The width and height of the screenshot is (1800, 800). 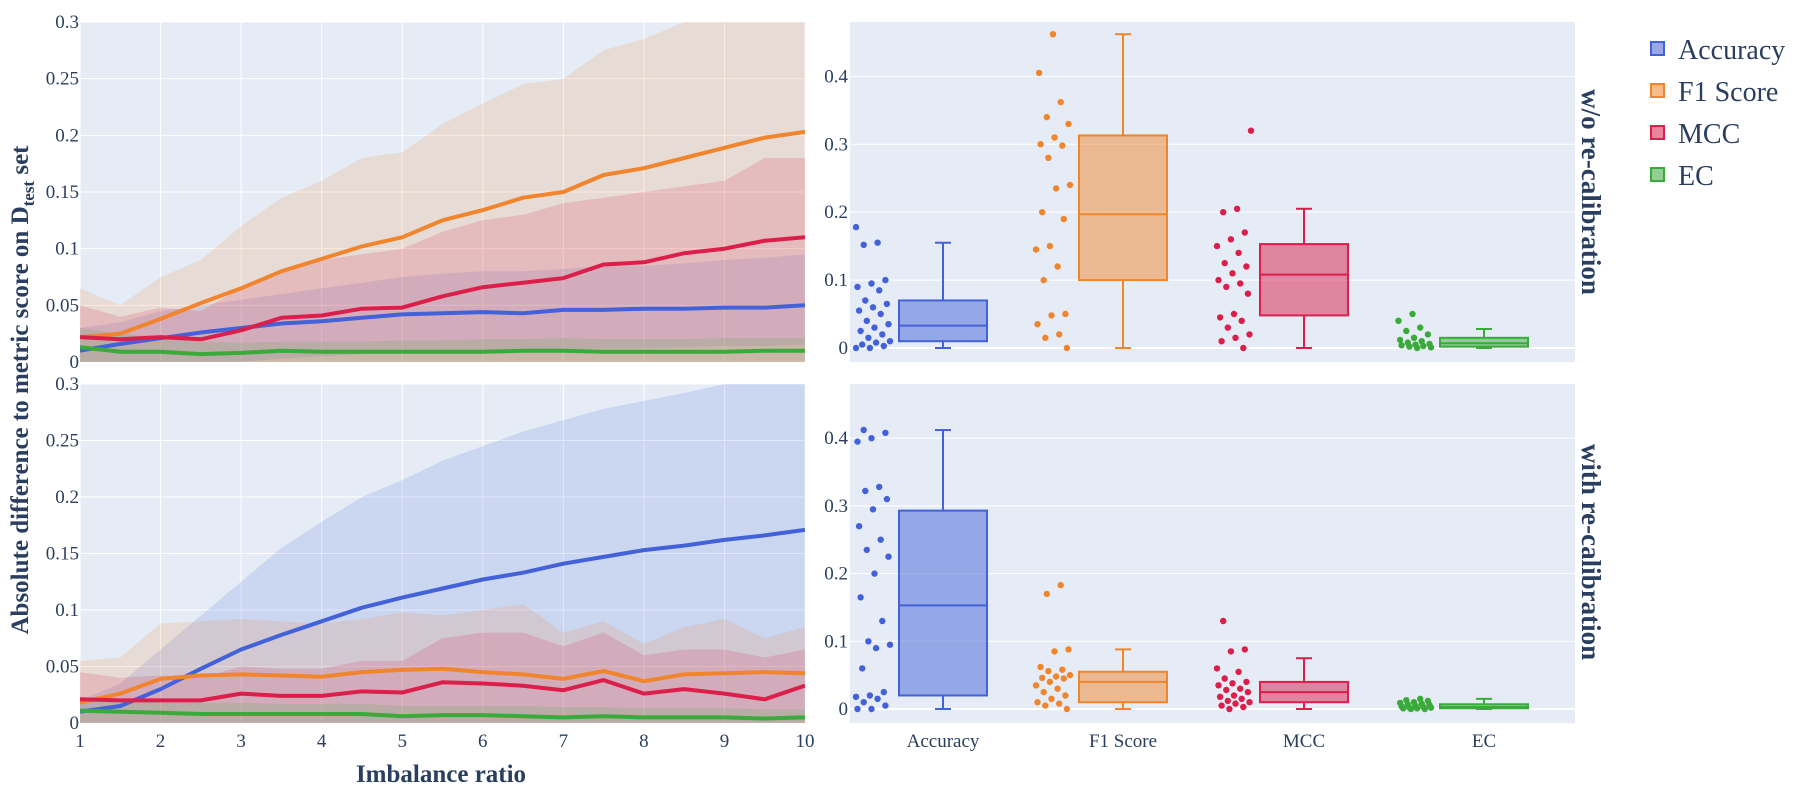 I want to click on box-accuracy, so click(x=920, y=287).